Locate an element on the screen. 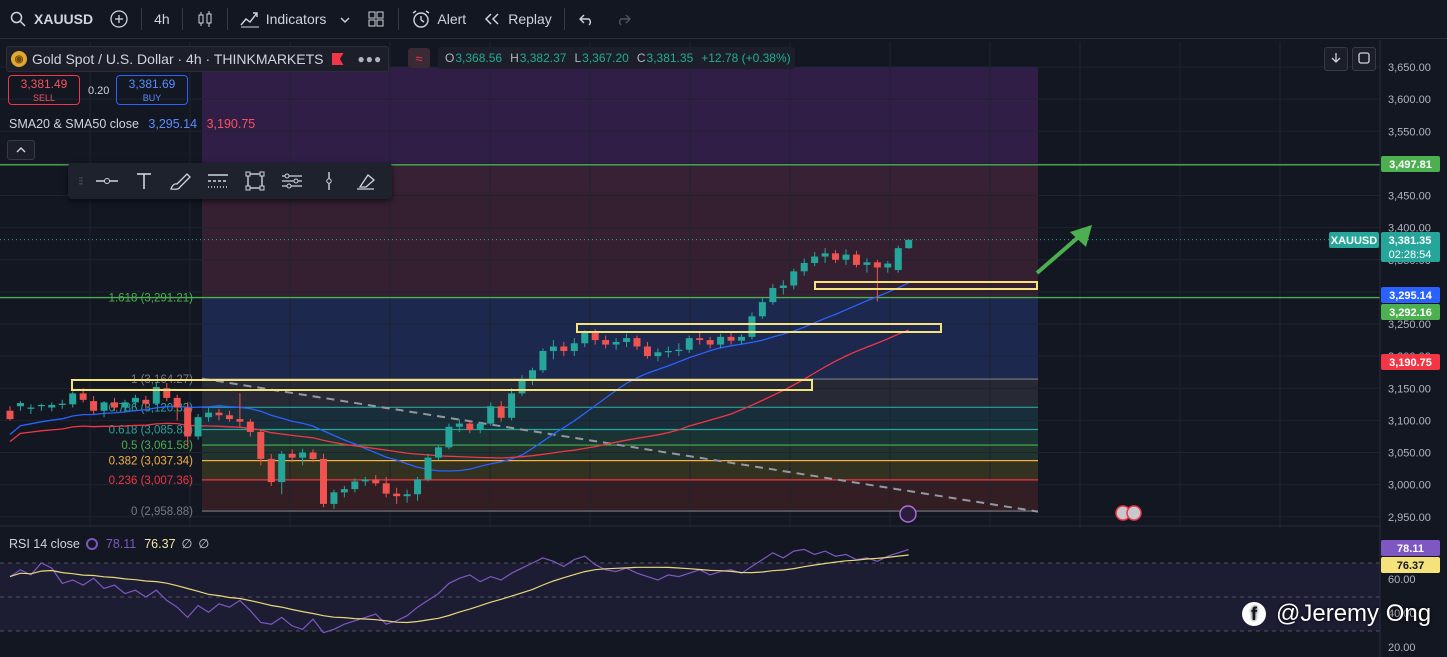 The width and height of the screenshot is (1447, 657). sell-button: 3,381.49 SELL is located at coordinates (44, 90).